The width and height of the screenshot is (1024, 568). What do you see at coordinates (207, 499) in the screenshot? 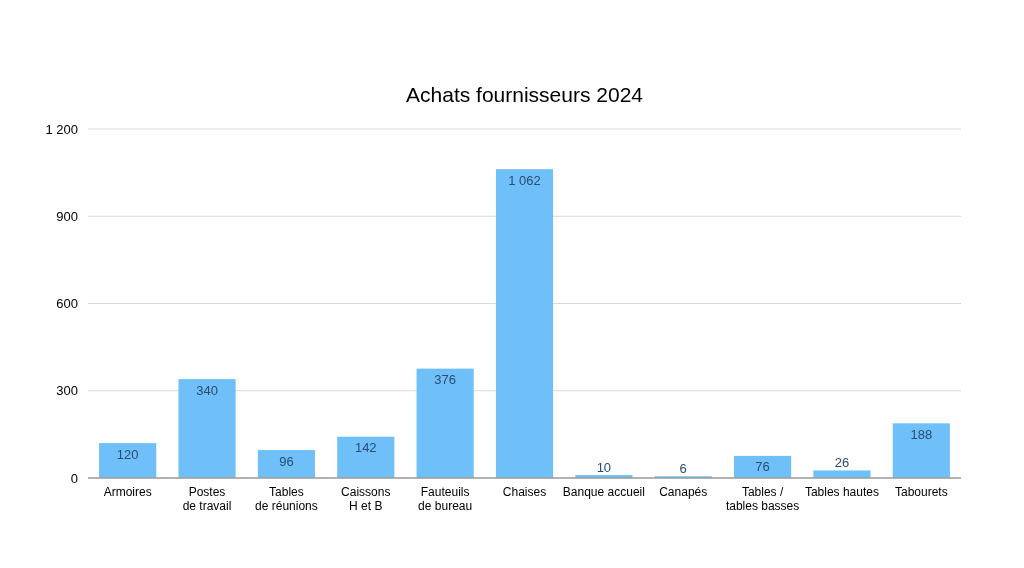
I see `x-tick-label: Postes de travail` at bounding box center [207, 499].